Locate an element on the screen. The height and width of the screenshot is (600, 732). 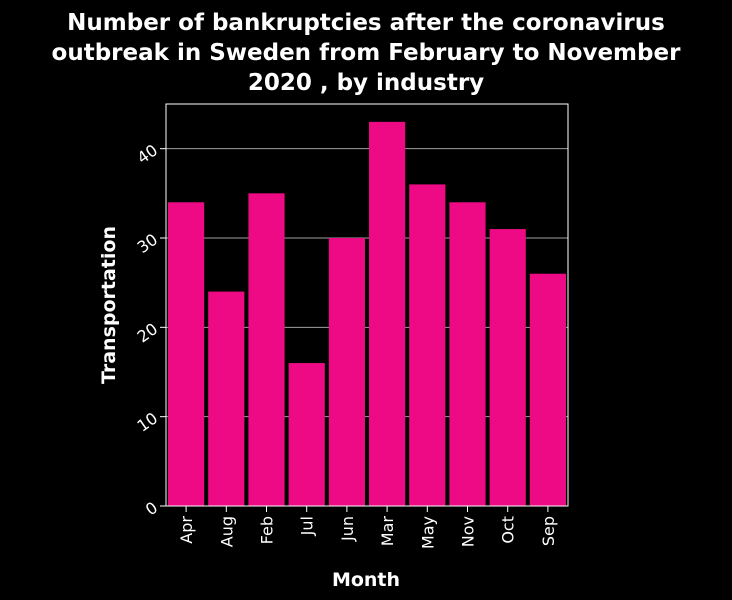
y-tick-label: 20 is located at coordinates (148, 332).